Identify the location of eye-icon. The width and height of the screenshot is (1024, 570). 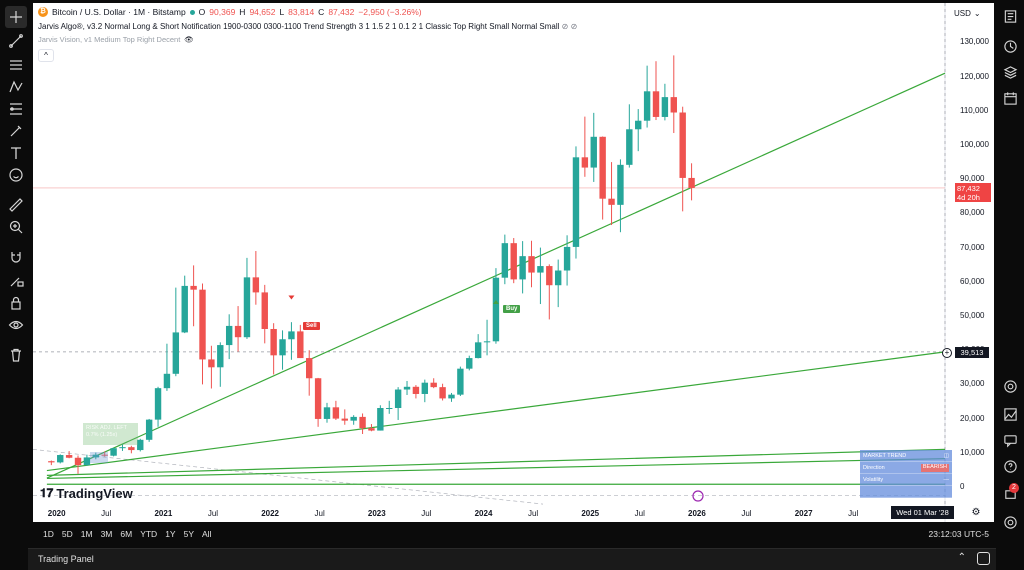
(16, 325).